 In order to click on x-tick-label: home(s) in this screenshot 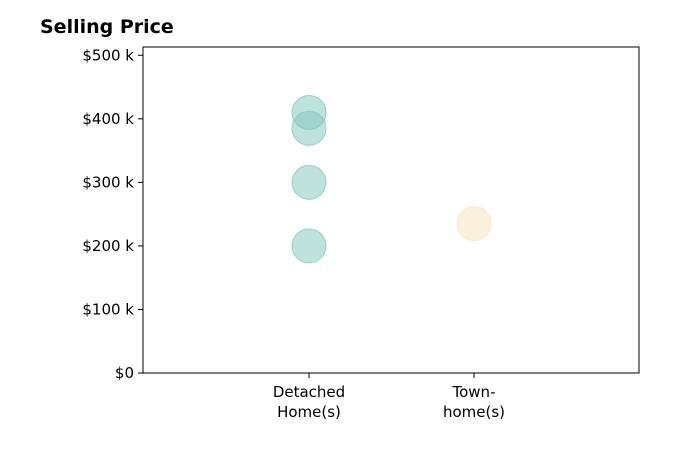, I will do `click(474, 412)`.